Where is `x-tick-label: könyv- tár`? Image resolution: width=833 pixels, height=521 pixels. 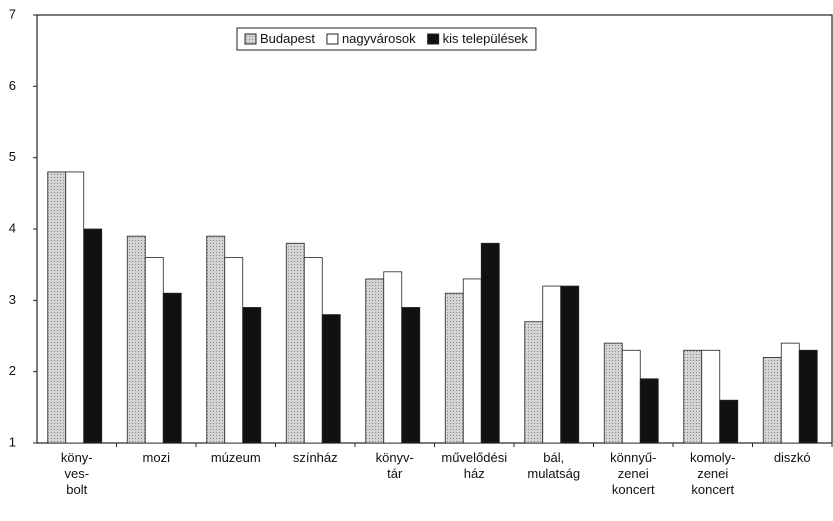 x-tick-label: könyv- tár is located at coordinates (394, 465).